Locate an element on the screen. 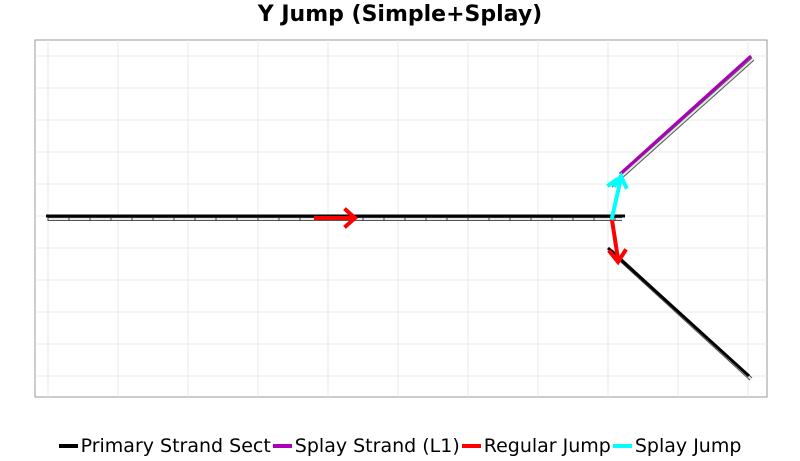  legend-label-splay-jump: Splay Jump is located at coordinates (688, 446).